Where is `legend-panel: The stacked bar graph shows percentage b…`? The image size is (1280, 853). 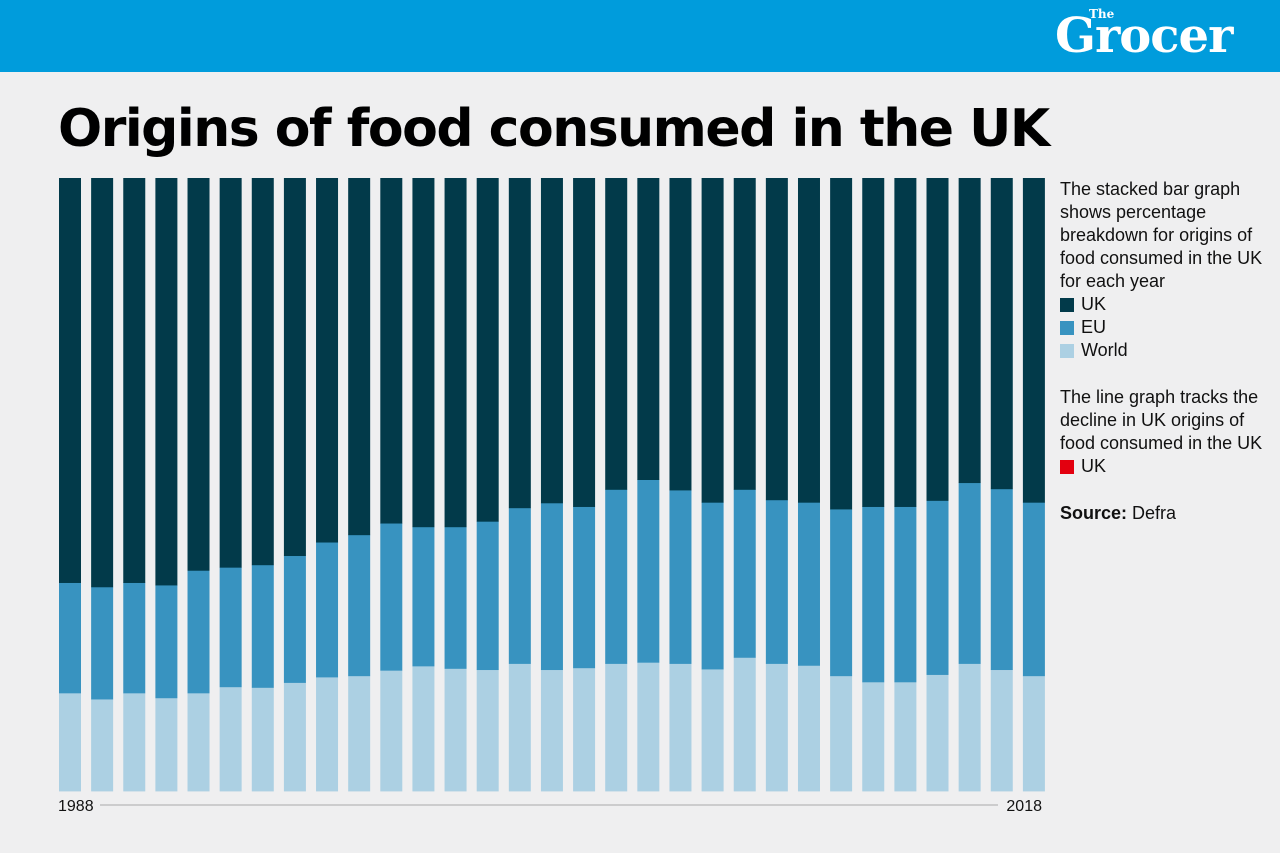
legend-panel: The stacked bar graph shows percentage b… is located at coordinates (1165, 351).